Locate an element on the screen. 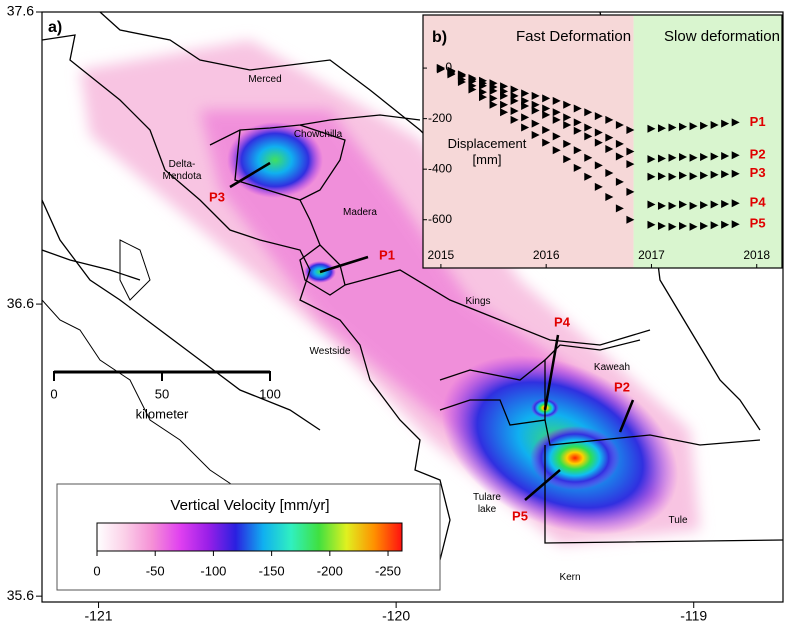 The image size is (800, 627). scale-tick-label: 0 is located at coordinates (53, 393).